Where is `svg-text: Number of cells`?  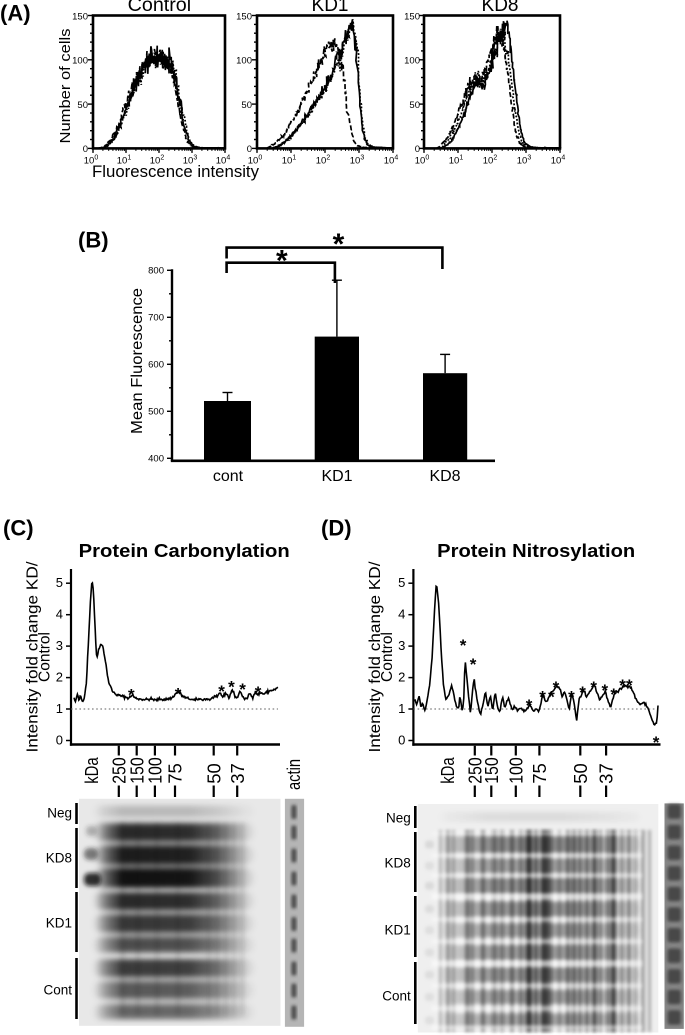 svg-text: Number of cells is located at coordinates (66, 86).